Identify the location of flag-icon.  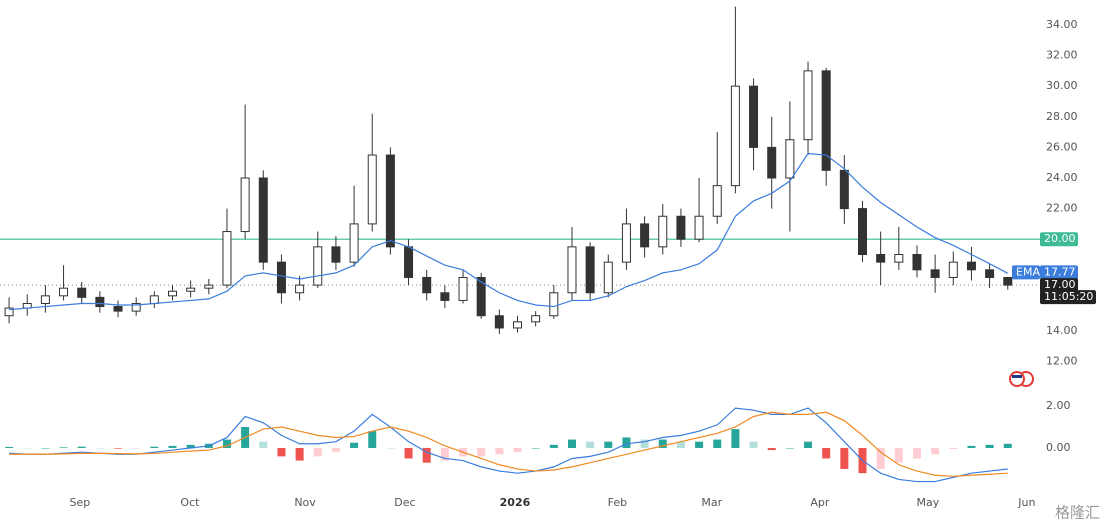
(1021, 379).